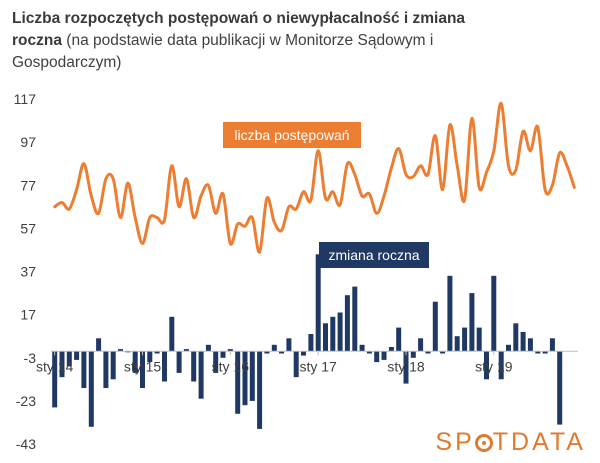 This screenshot has height=463, width=600. What do you see at coordinates (28, 142) in the screenshot?
I see `y-tick-label: 97` at bounding box center [28, 142].